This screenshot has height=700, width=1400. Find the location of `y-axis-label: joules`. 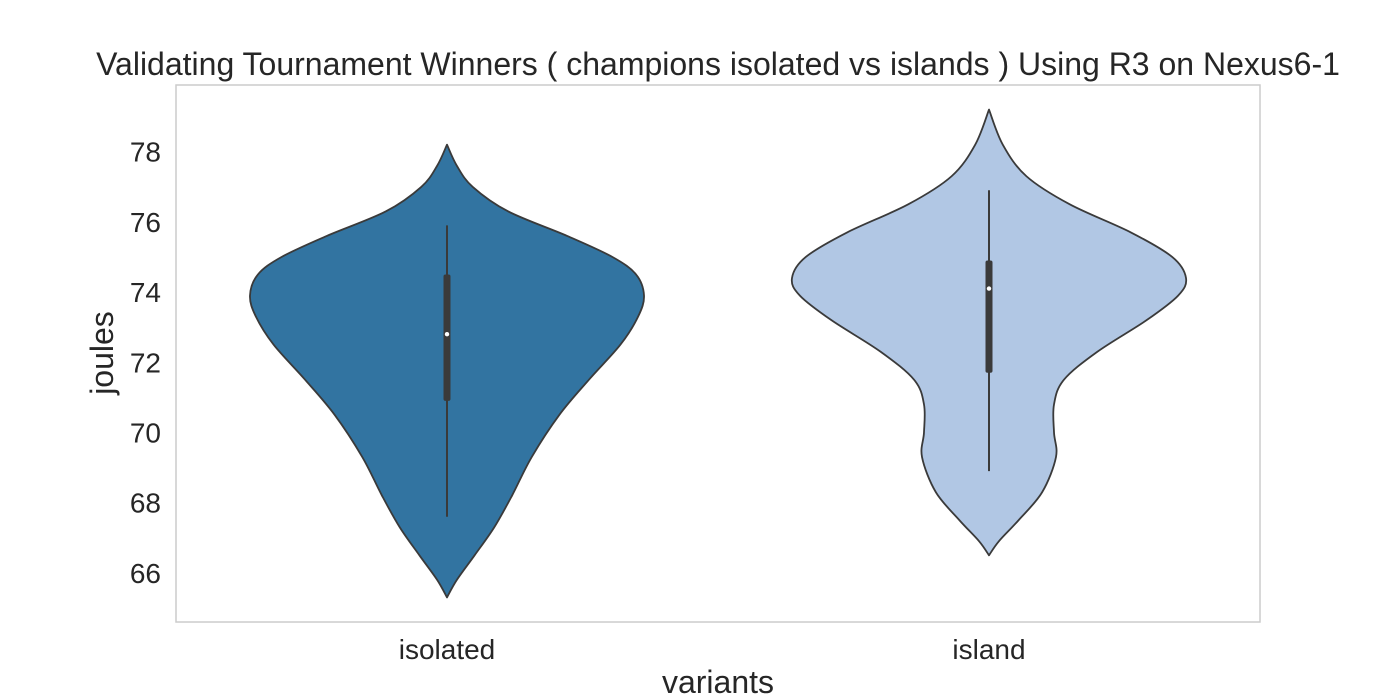

y-axis-label: joules is located at coordinates (102, 353).